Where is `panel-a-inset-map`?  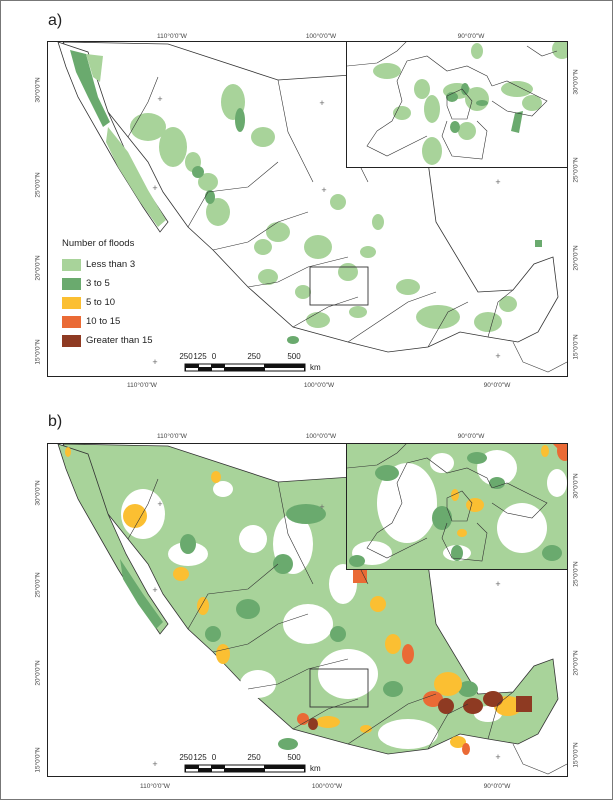
panel-a-inset-map is located at coordinates (456, 105).